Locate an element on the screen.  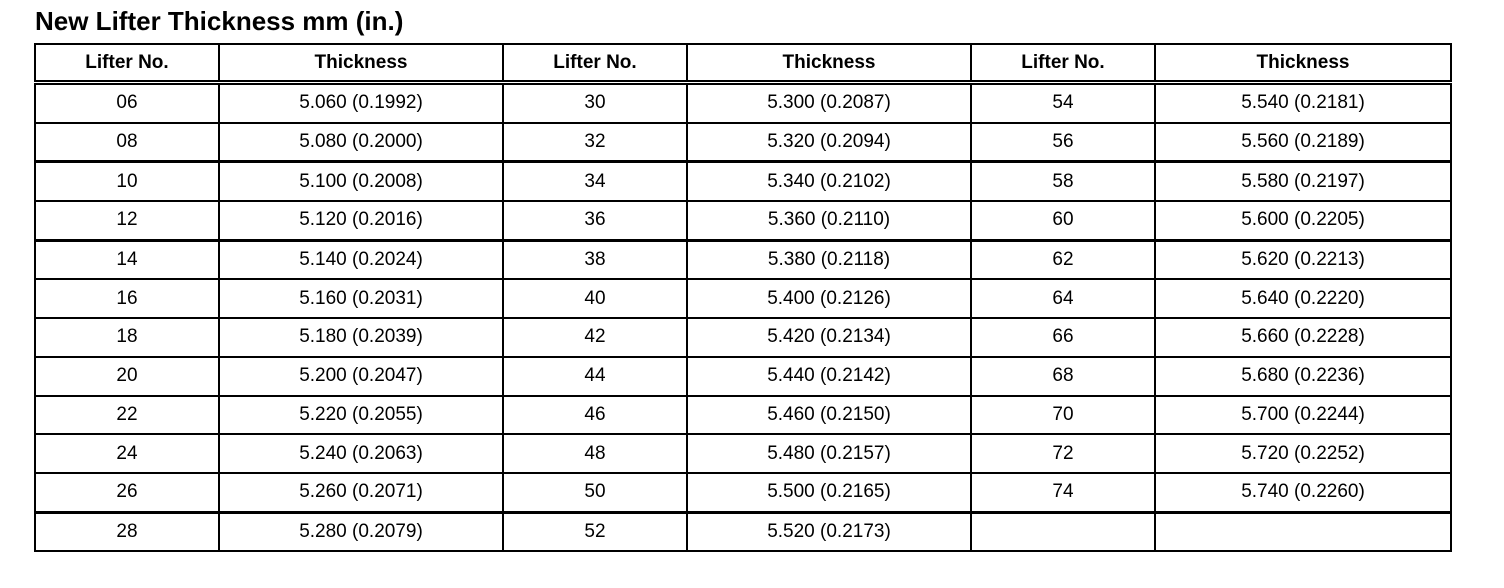
thickness-cell: 5.060 (0.1992) is located at coordinates (361, 102).